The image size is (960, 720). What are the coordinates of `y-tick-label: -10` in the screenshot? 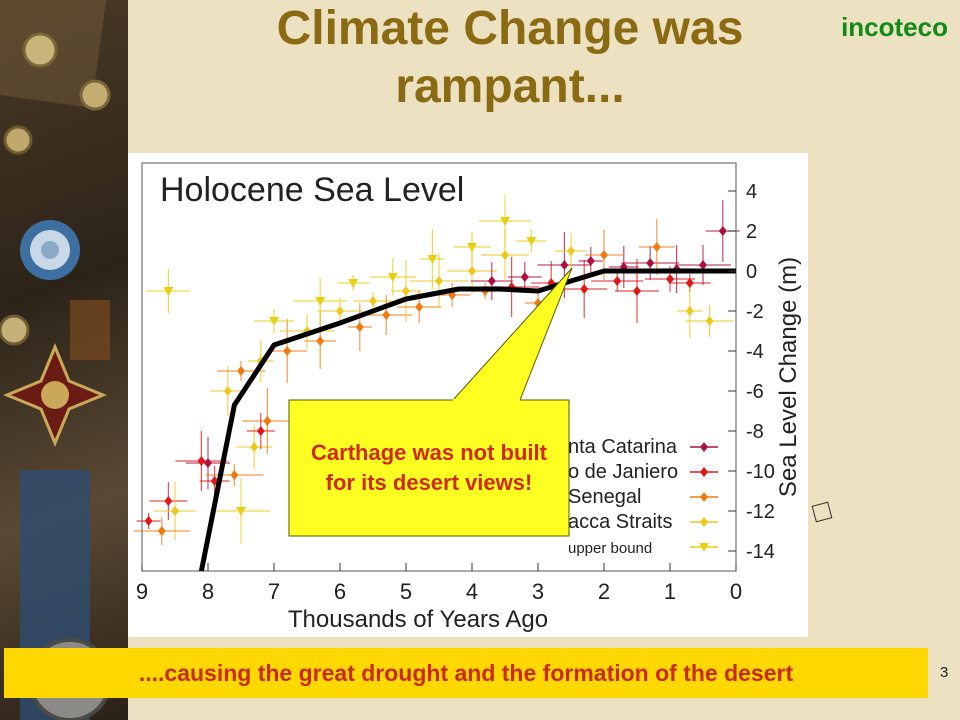 It's located at (760, 472).